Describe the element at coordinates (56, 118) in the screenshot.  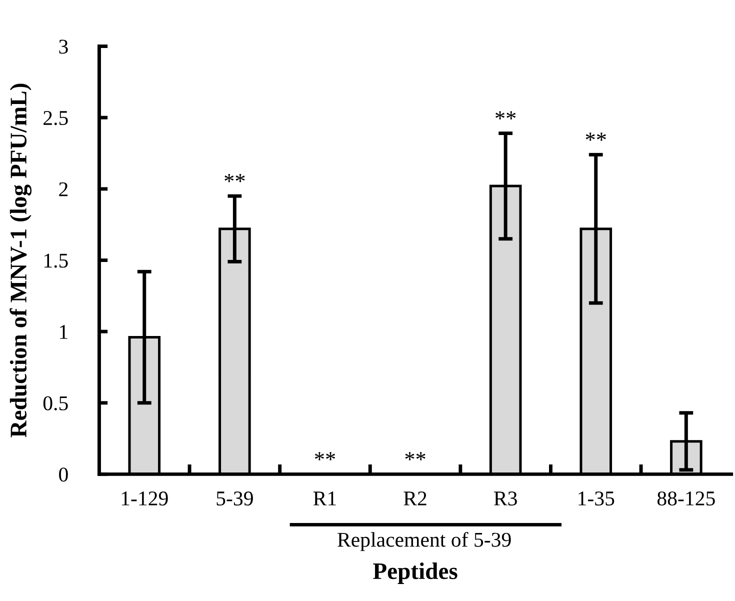
I see `y-tick-label: 2.5` at that location.